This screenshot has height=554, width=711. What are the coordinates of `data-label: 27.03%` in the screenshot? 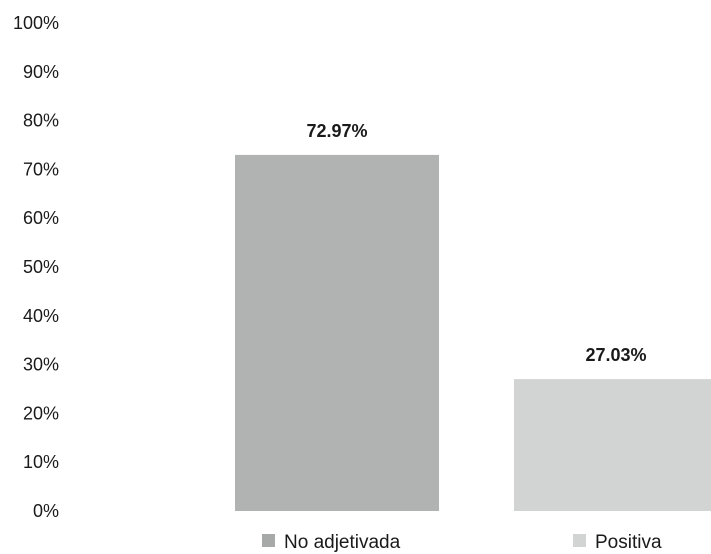 It's located at (615, 355).